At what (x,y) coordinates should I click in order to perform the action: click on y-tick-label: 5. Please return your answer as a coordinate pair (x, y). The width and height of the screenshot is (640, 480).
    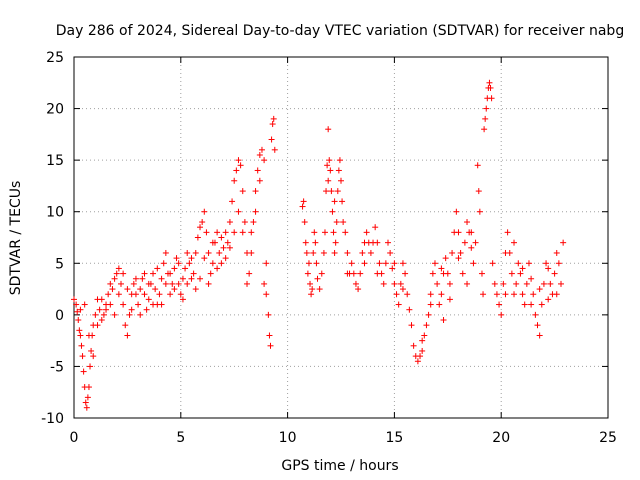
    Looking at the image, I should click on (59, 264).